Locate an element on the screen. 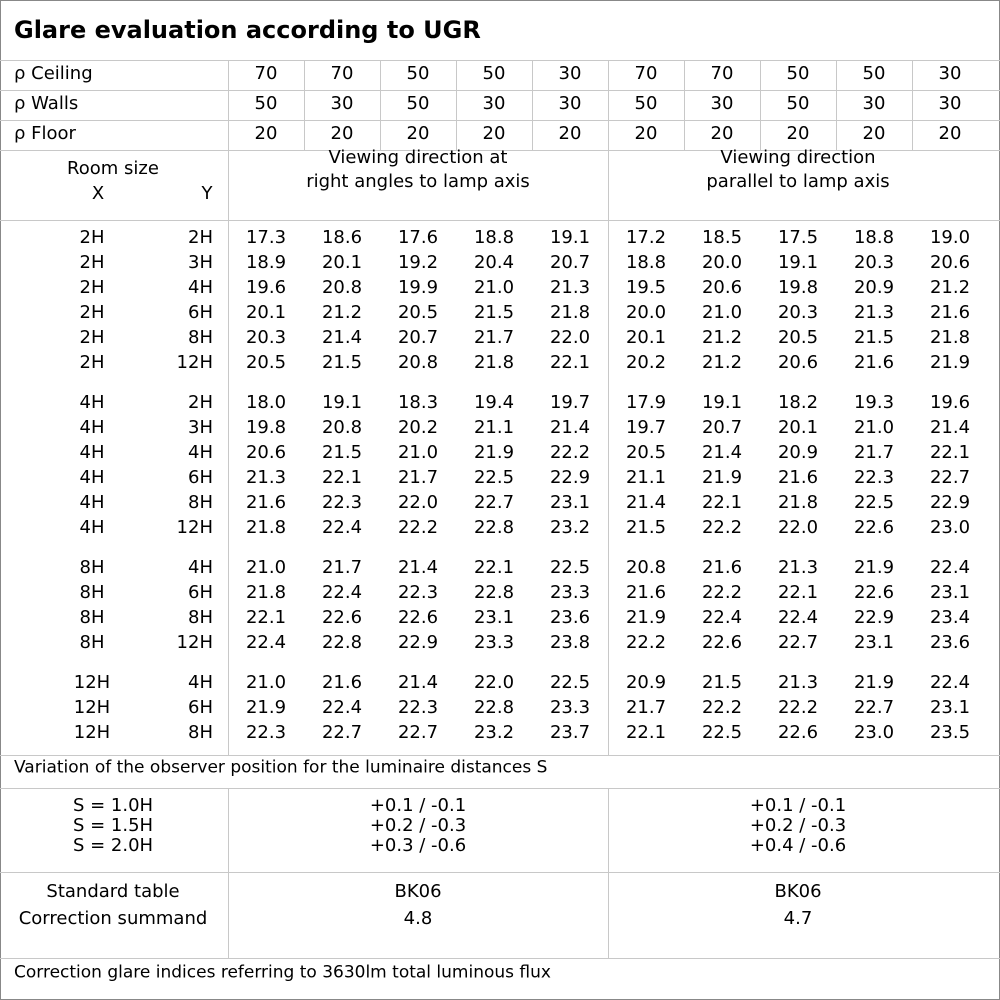  ugr-value: 21.9 is located at coordinates (950, 362).